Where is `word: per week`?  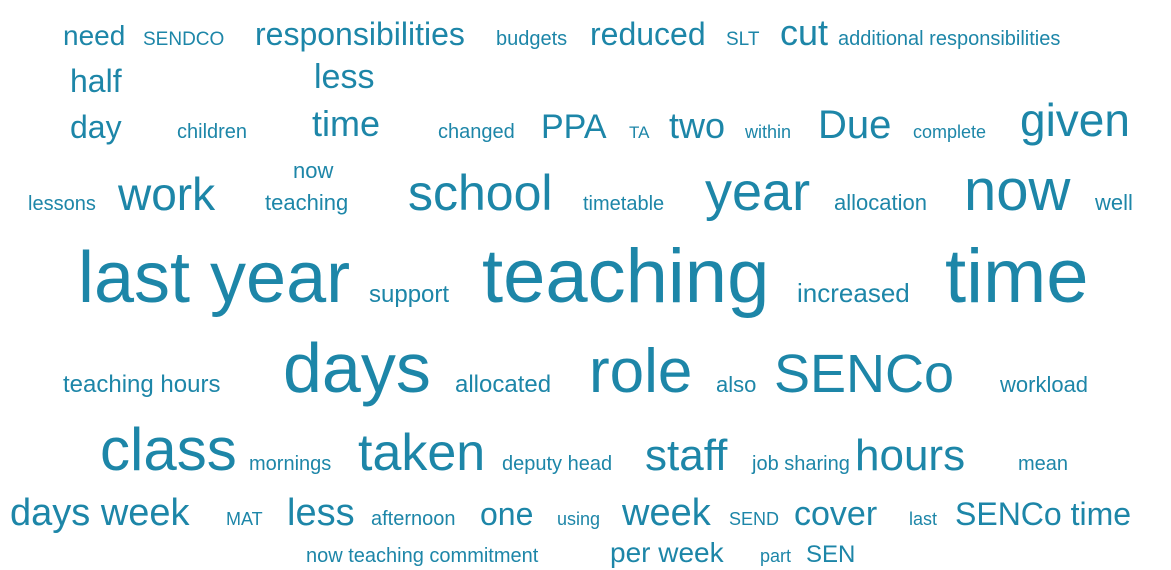
word: per week is located at coordinates (667, 552).